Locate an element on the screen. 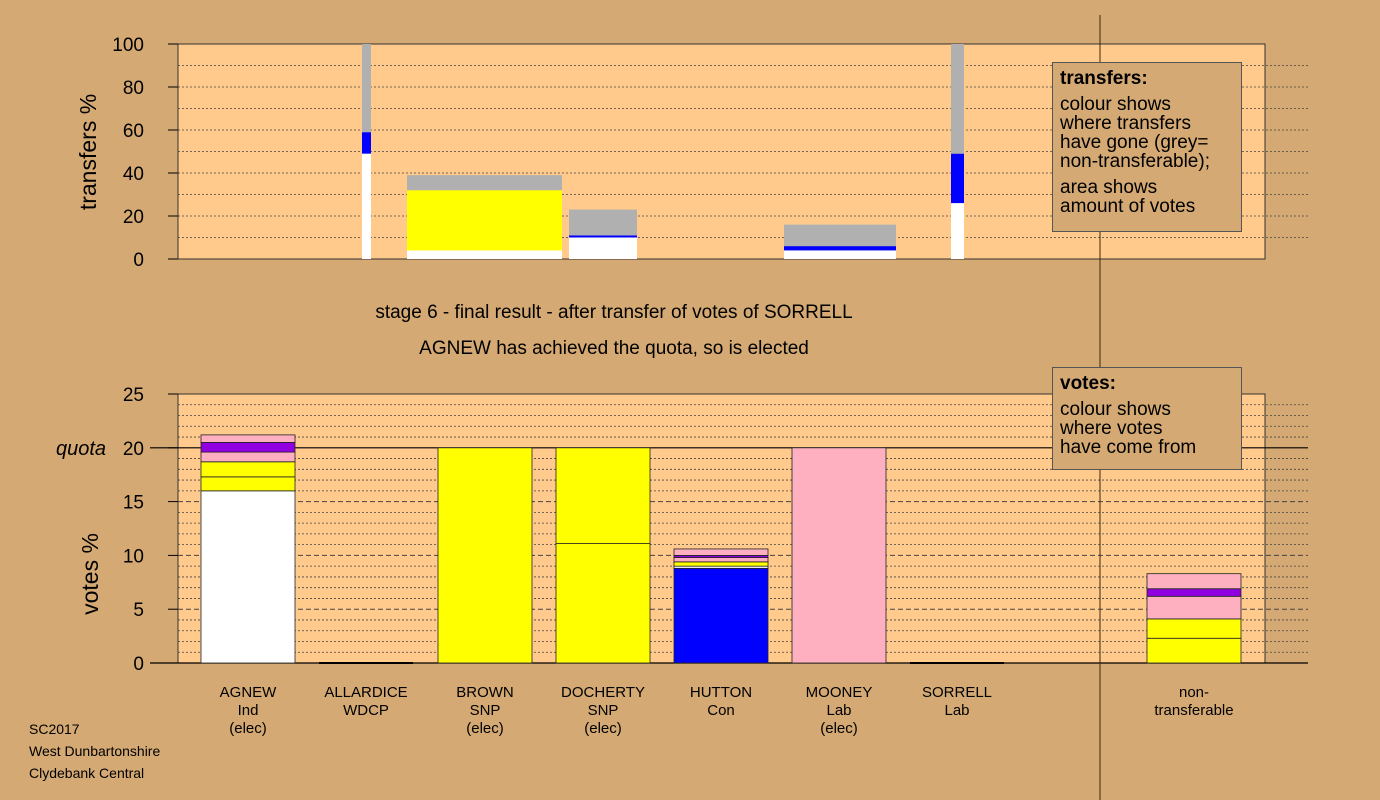 The height and width of the screenshot is (800, 1380). votes-tick-label: 15 is located at coordinates (133, 503).